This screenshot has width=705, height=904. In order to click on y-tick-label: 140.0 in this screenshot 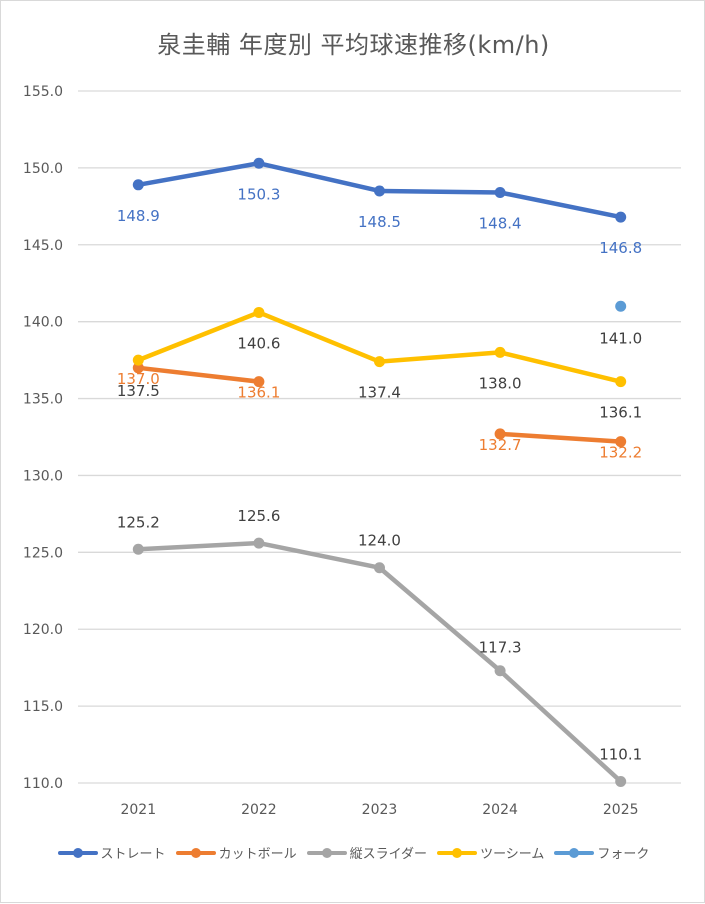, I will do `click(43, 323)`.